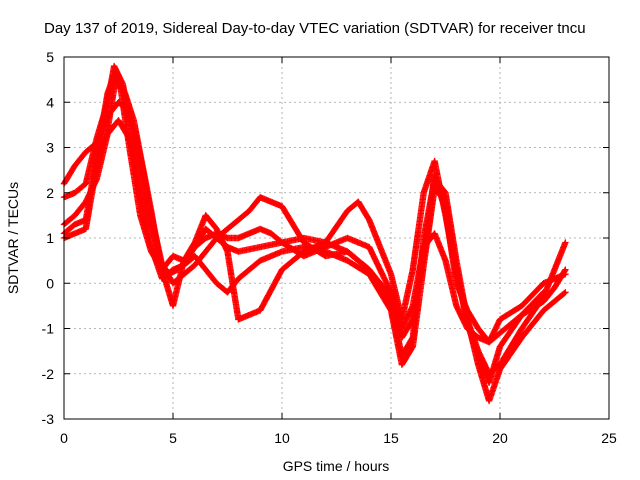  I want to click on x-tick-label: 5, so click(173, 438).